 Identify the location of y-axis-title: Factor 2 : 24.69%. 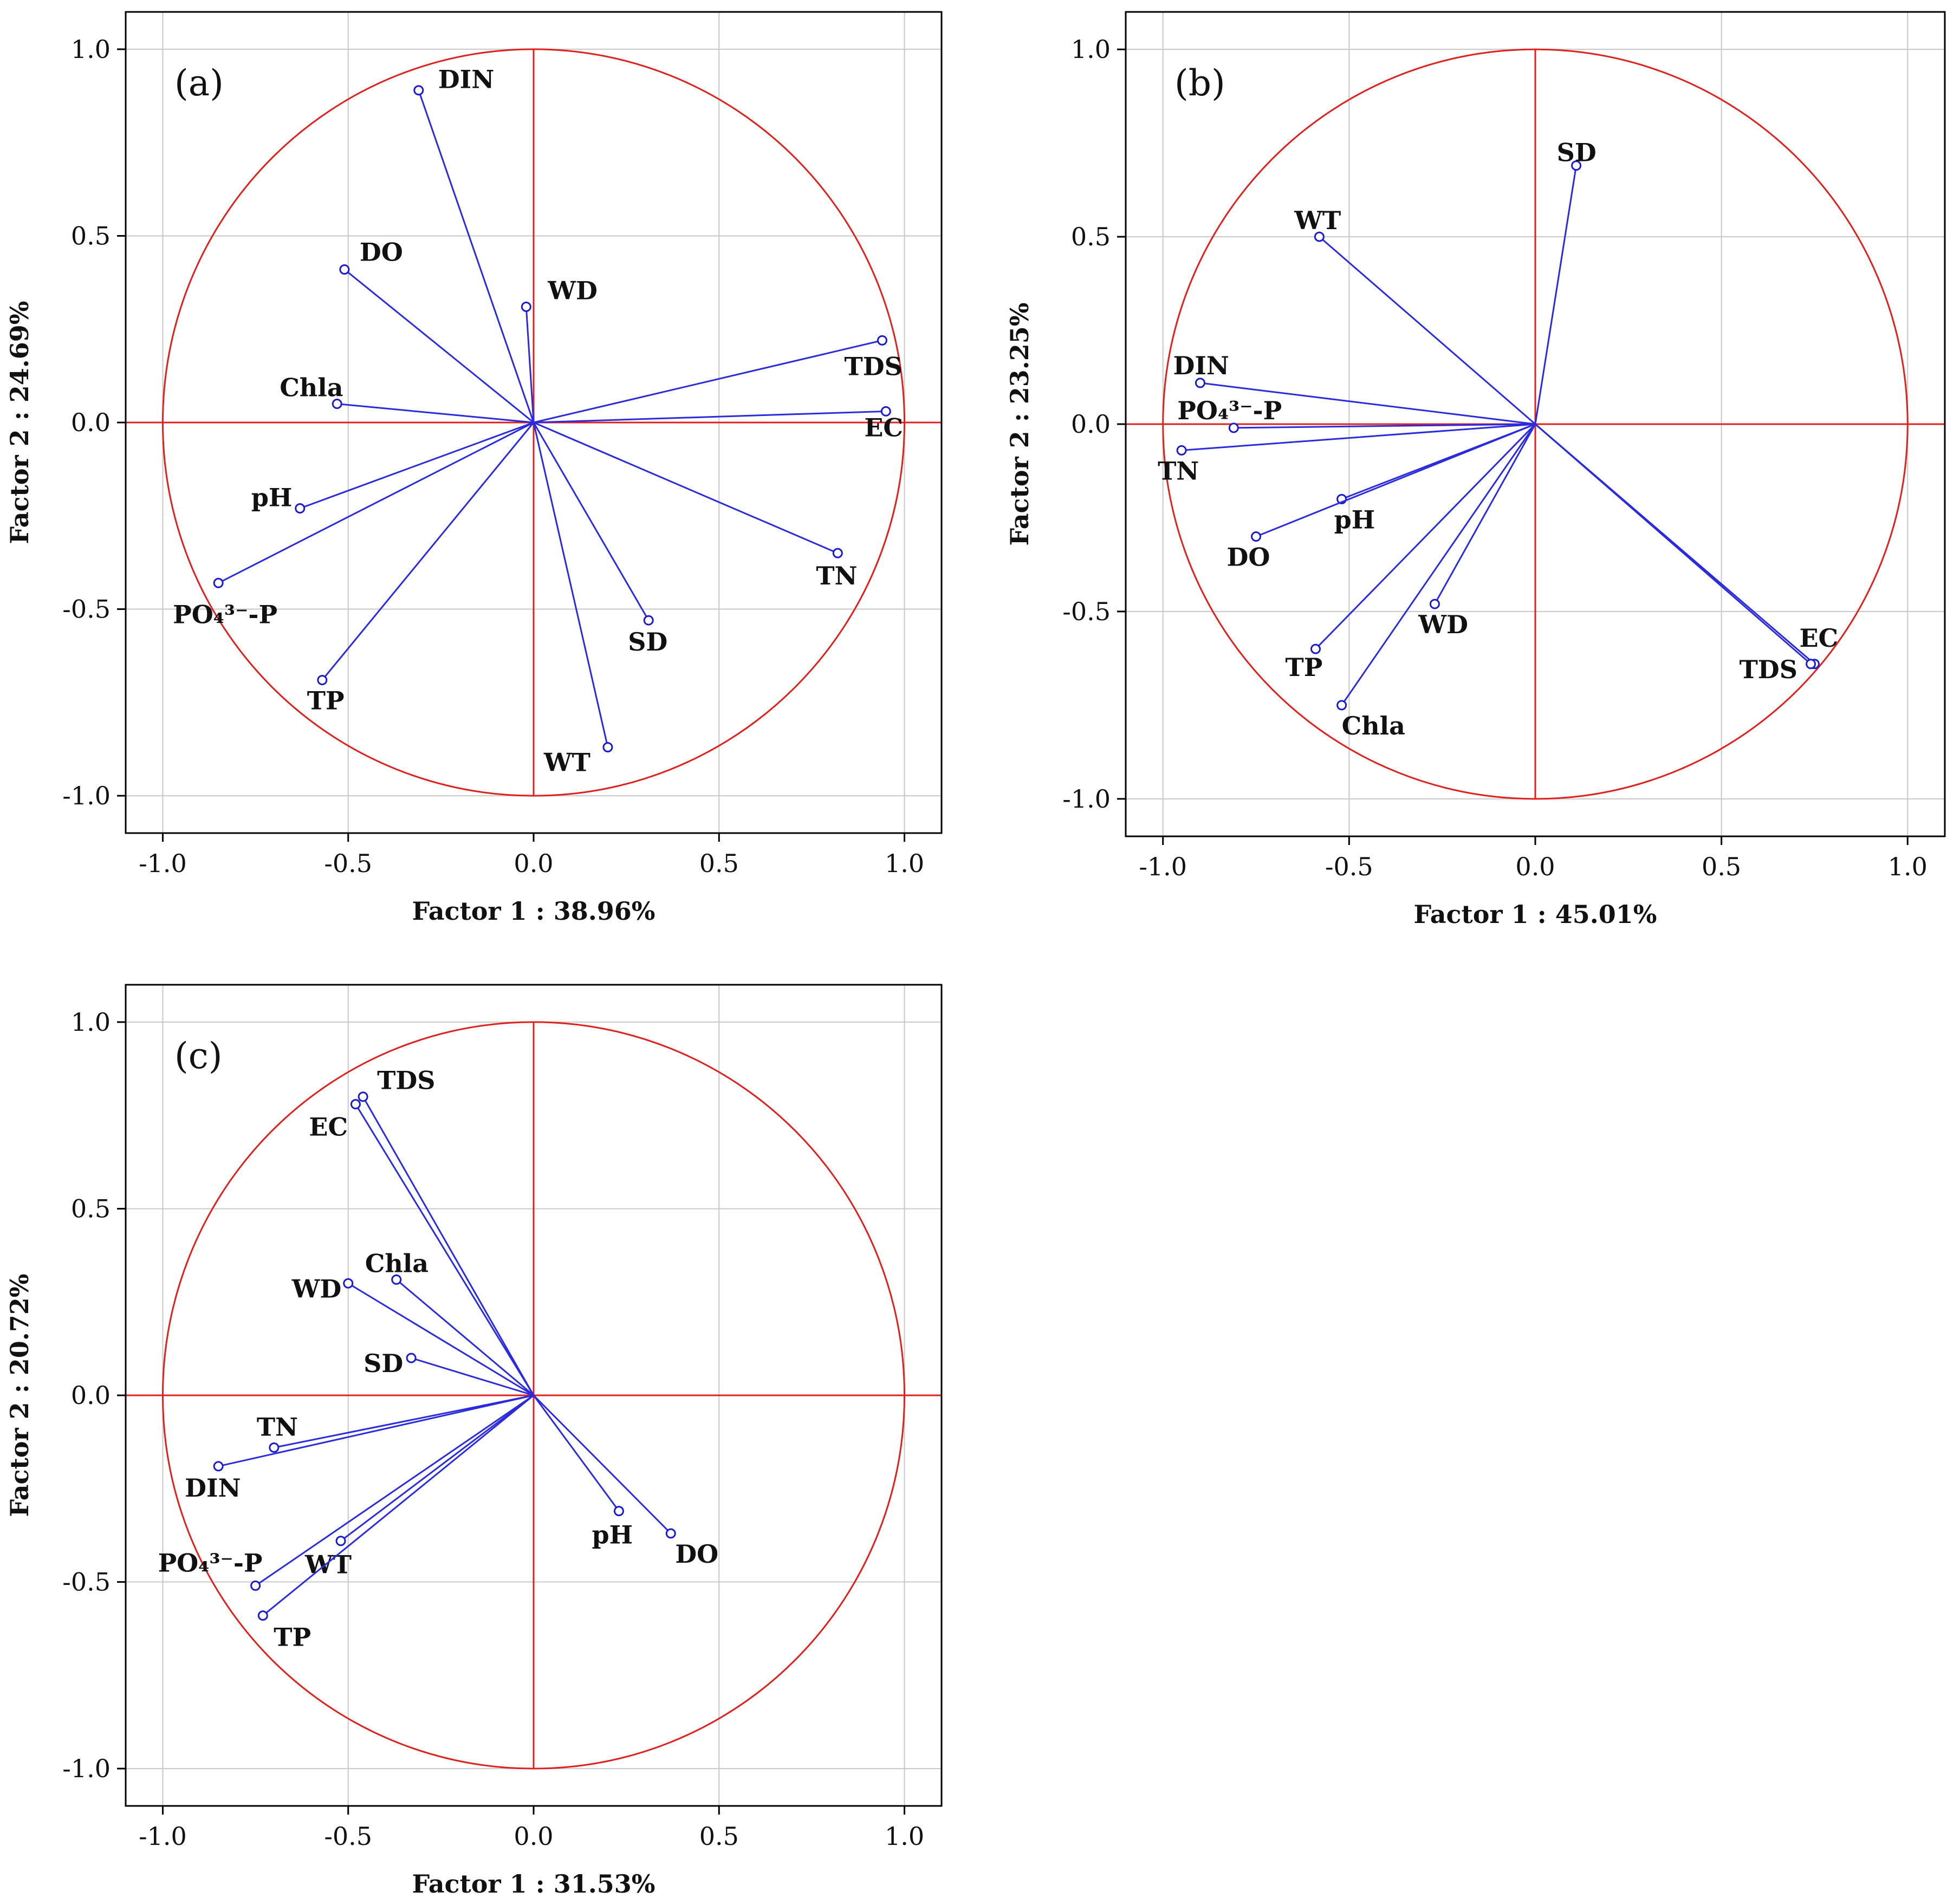
(19, 422).